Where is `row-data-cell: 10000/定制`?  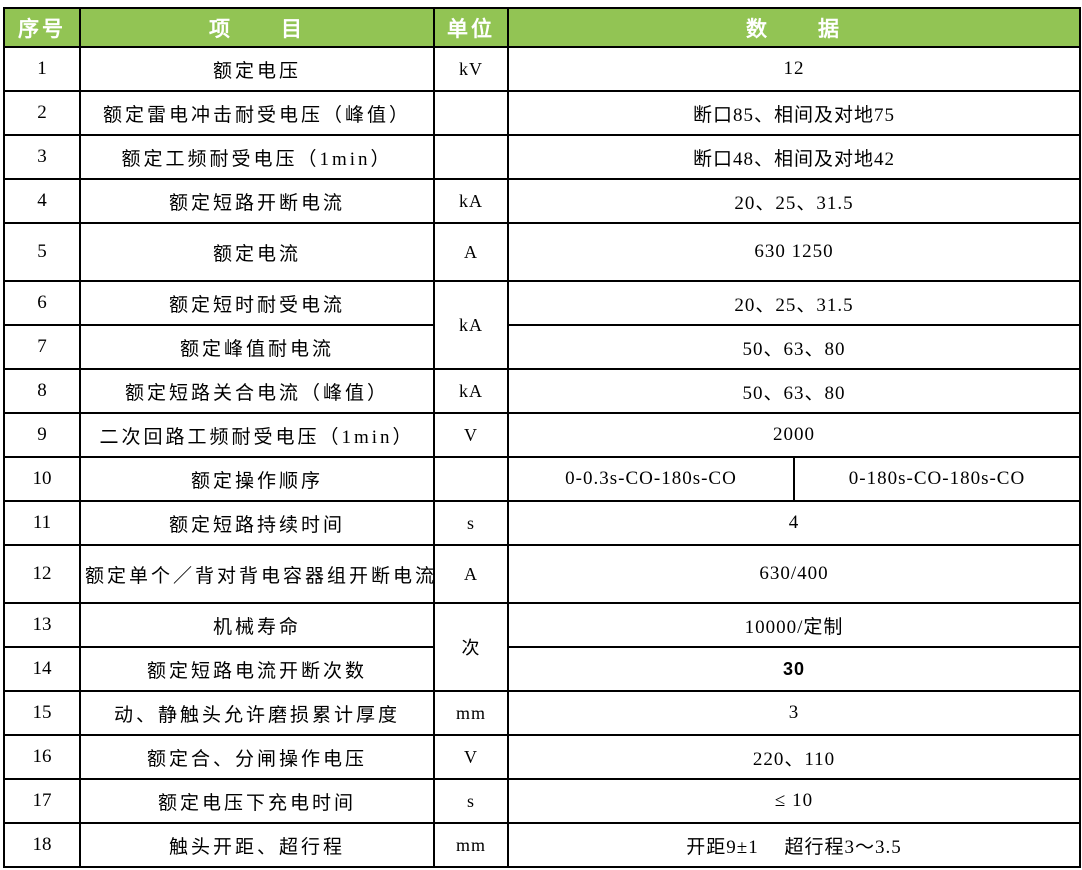
row-data-cell: 10000/定制 is located at coordinates (794, 625).